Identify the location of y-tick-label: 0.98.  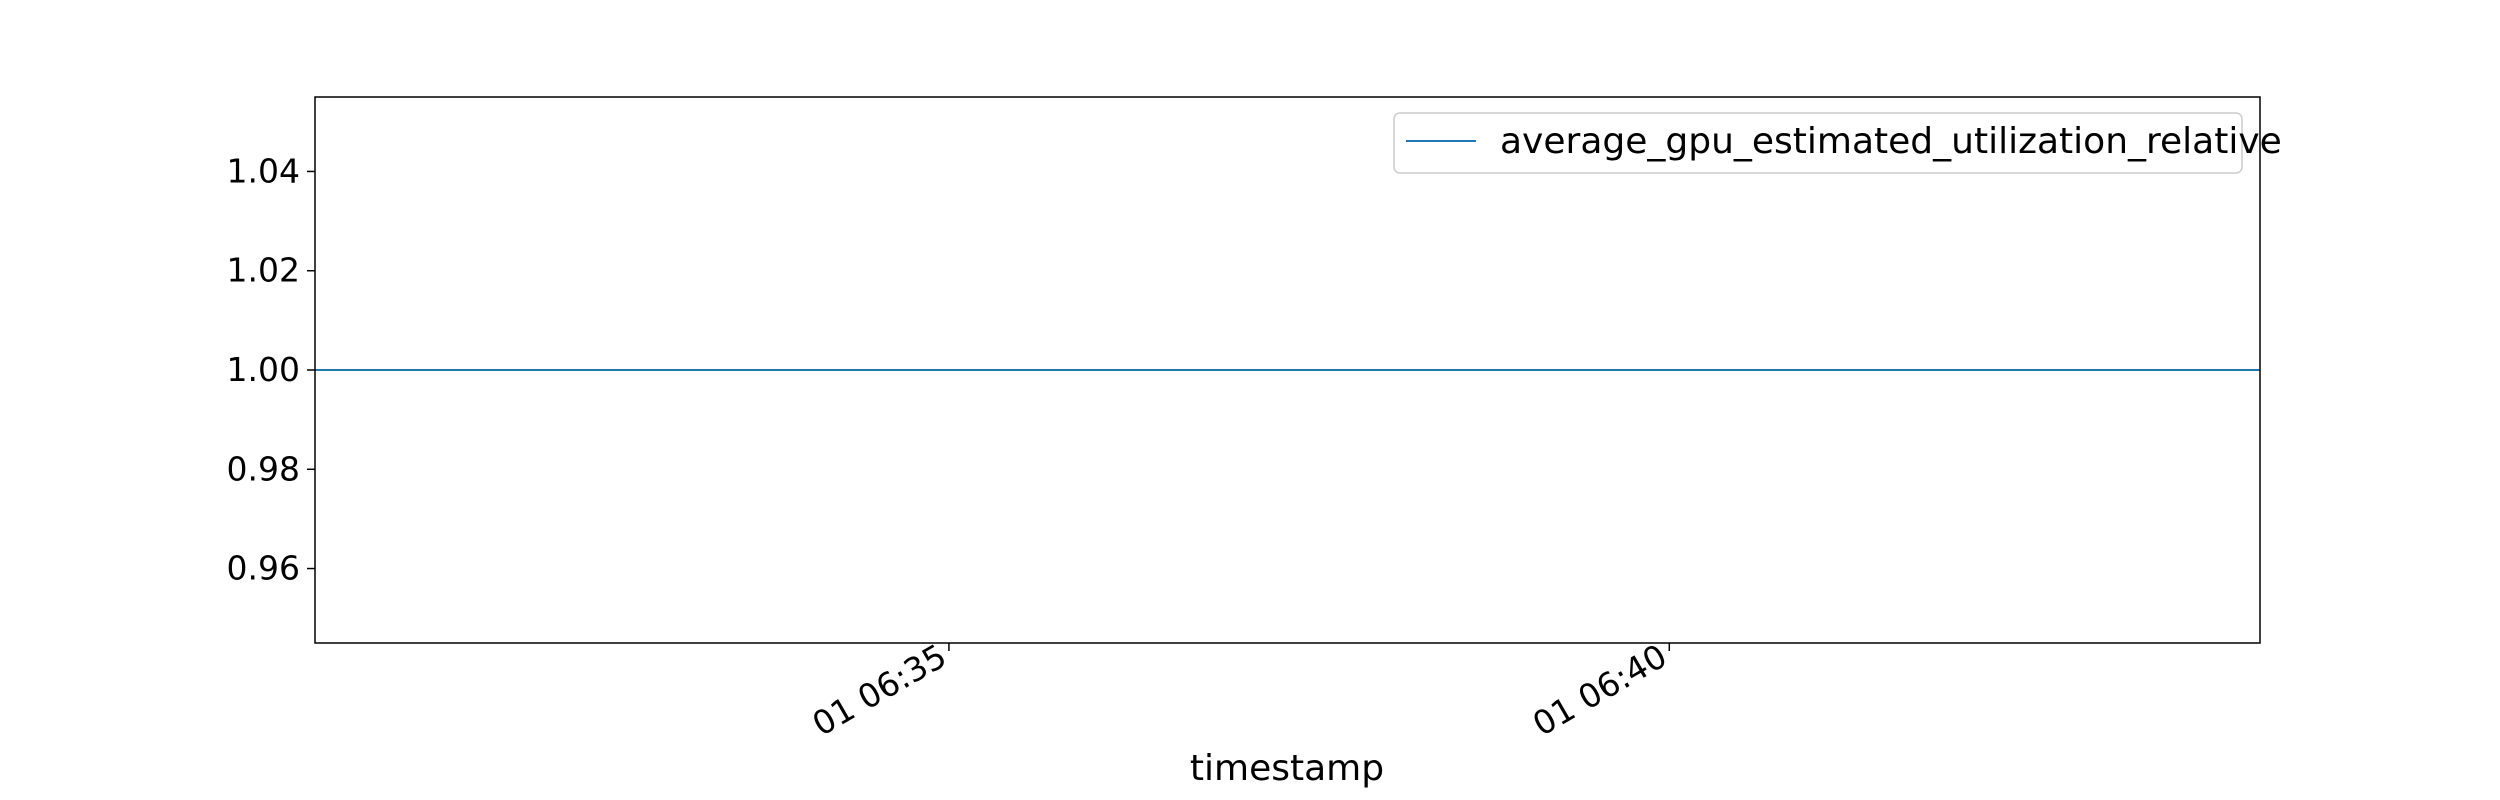
(263, 468).